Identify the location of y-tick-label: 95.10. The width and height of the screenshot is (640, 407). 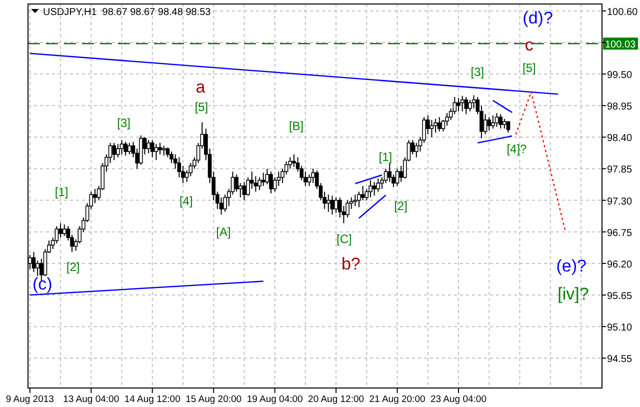
(619, 328).